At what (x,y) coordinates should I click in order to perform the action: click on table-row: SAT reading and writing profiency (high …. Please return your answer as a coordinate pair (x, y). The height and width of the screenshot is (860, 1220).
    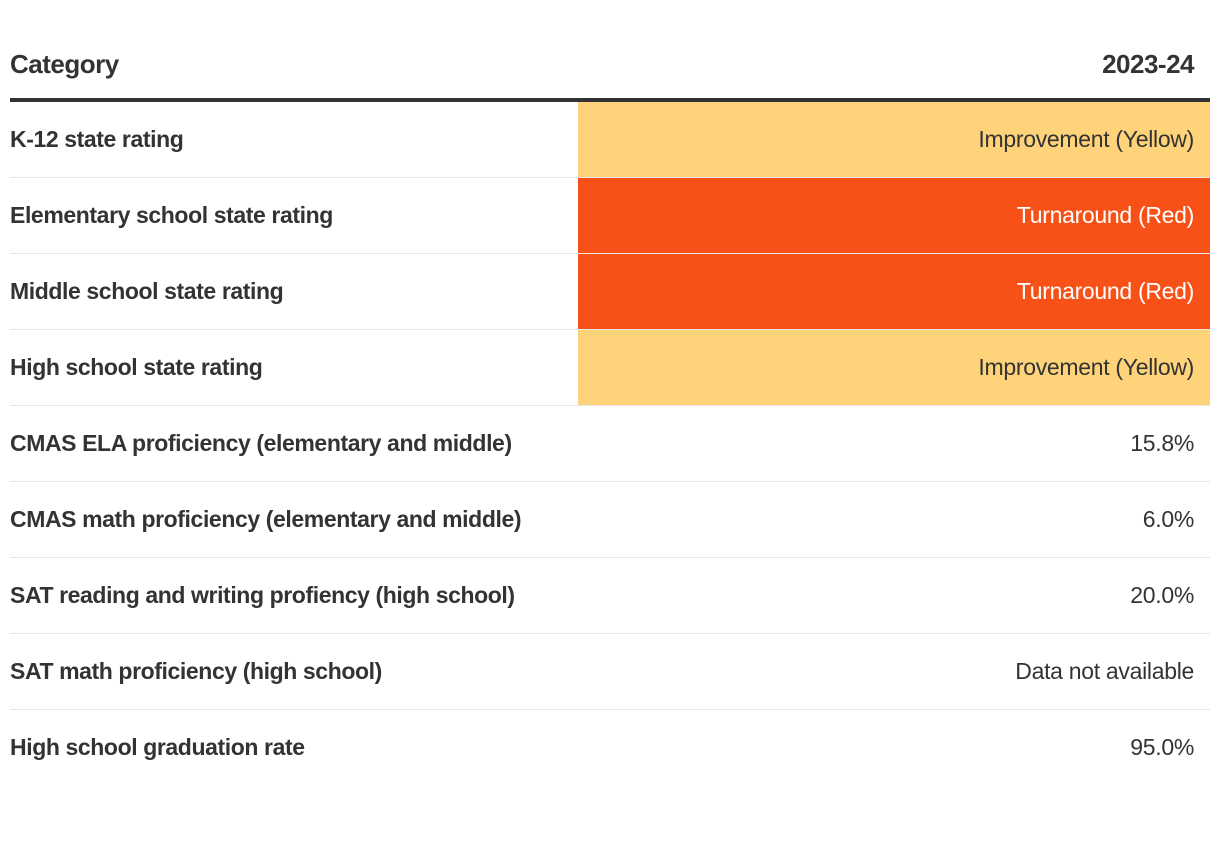
    Looking at the image, I should click on (610, 595).